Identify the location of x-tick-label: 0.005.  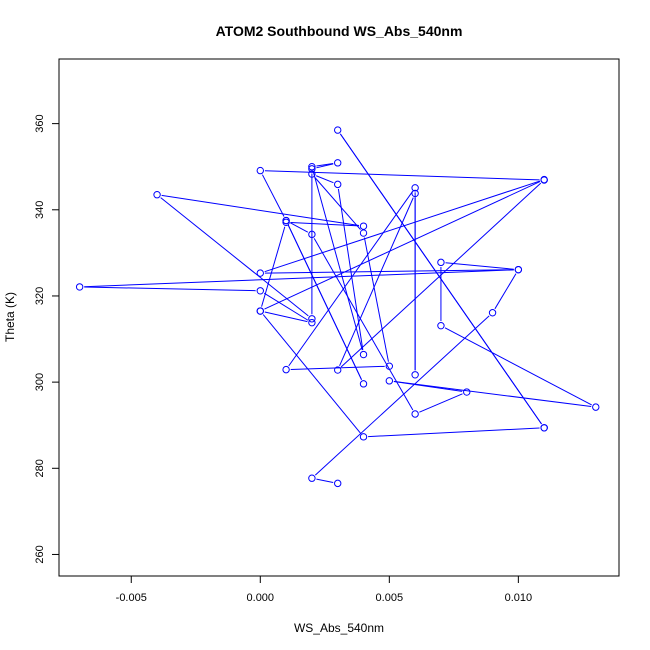
(390, 598).